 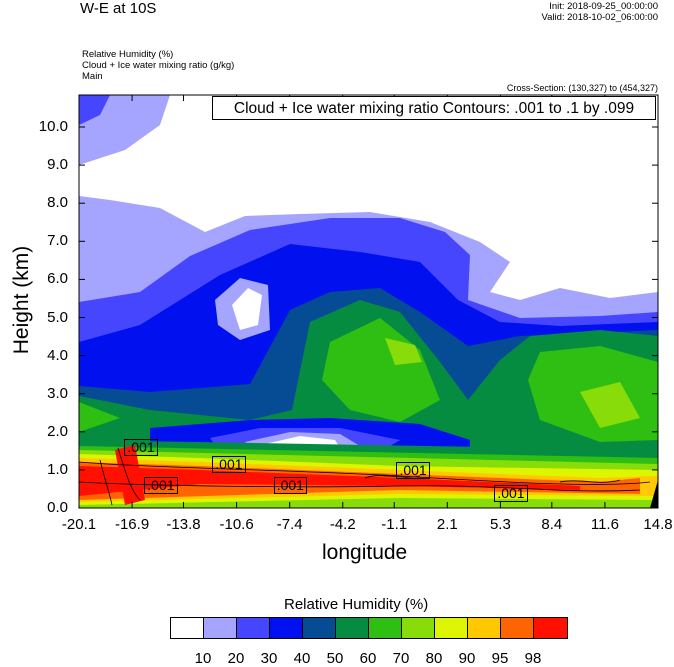 What do you see at coordinates (79, 524) in the screenshot?
I see `x-tick-label: -20.1` at bounding box center [79, 524].